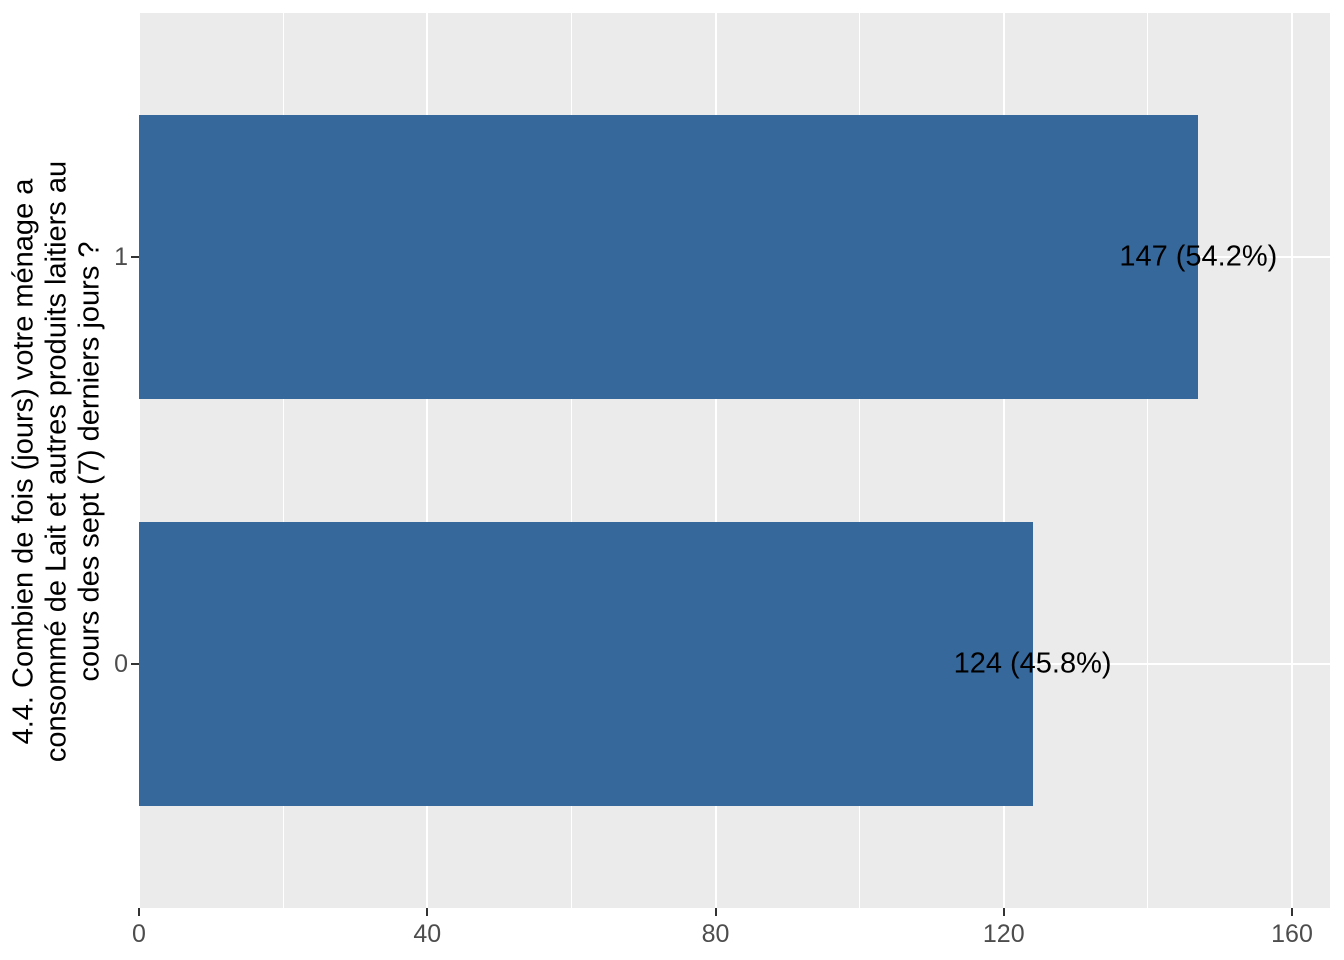 This screenshot has width=1344, height=960. What do you see at coordinates (1003, 934) in the screenshot?
I see `x-axis-tick-label: 120` at bounding box center [1003, 934].